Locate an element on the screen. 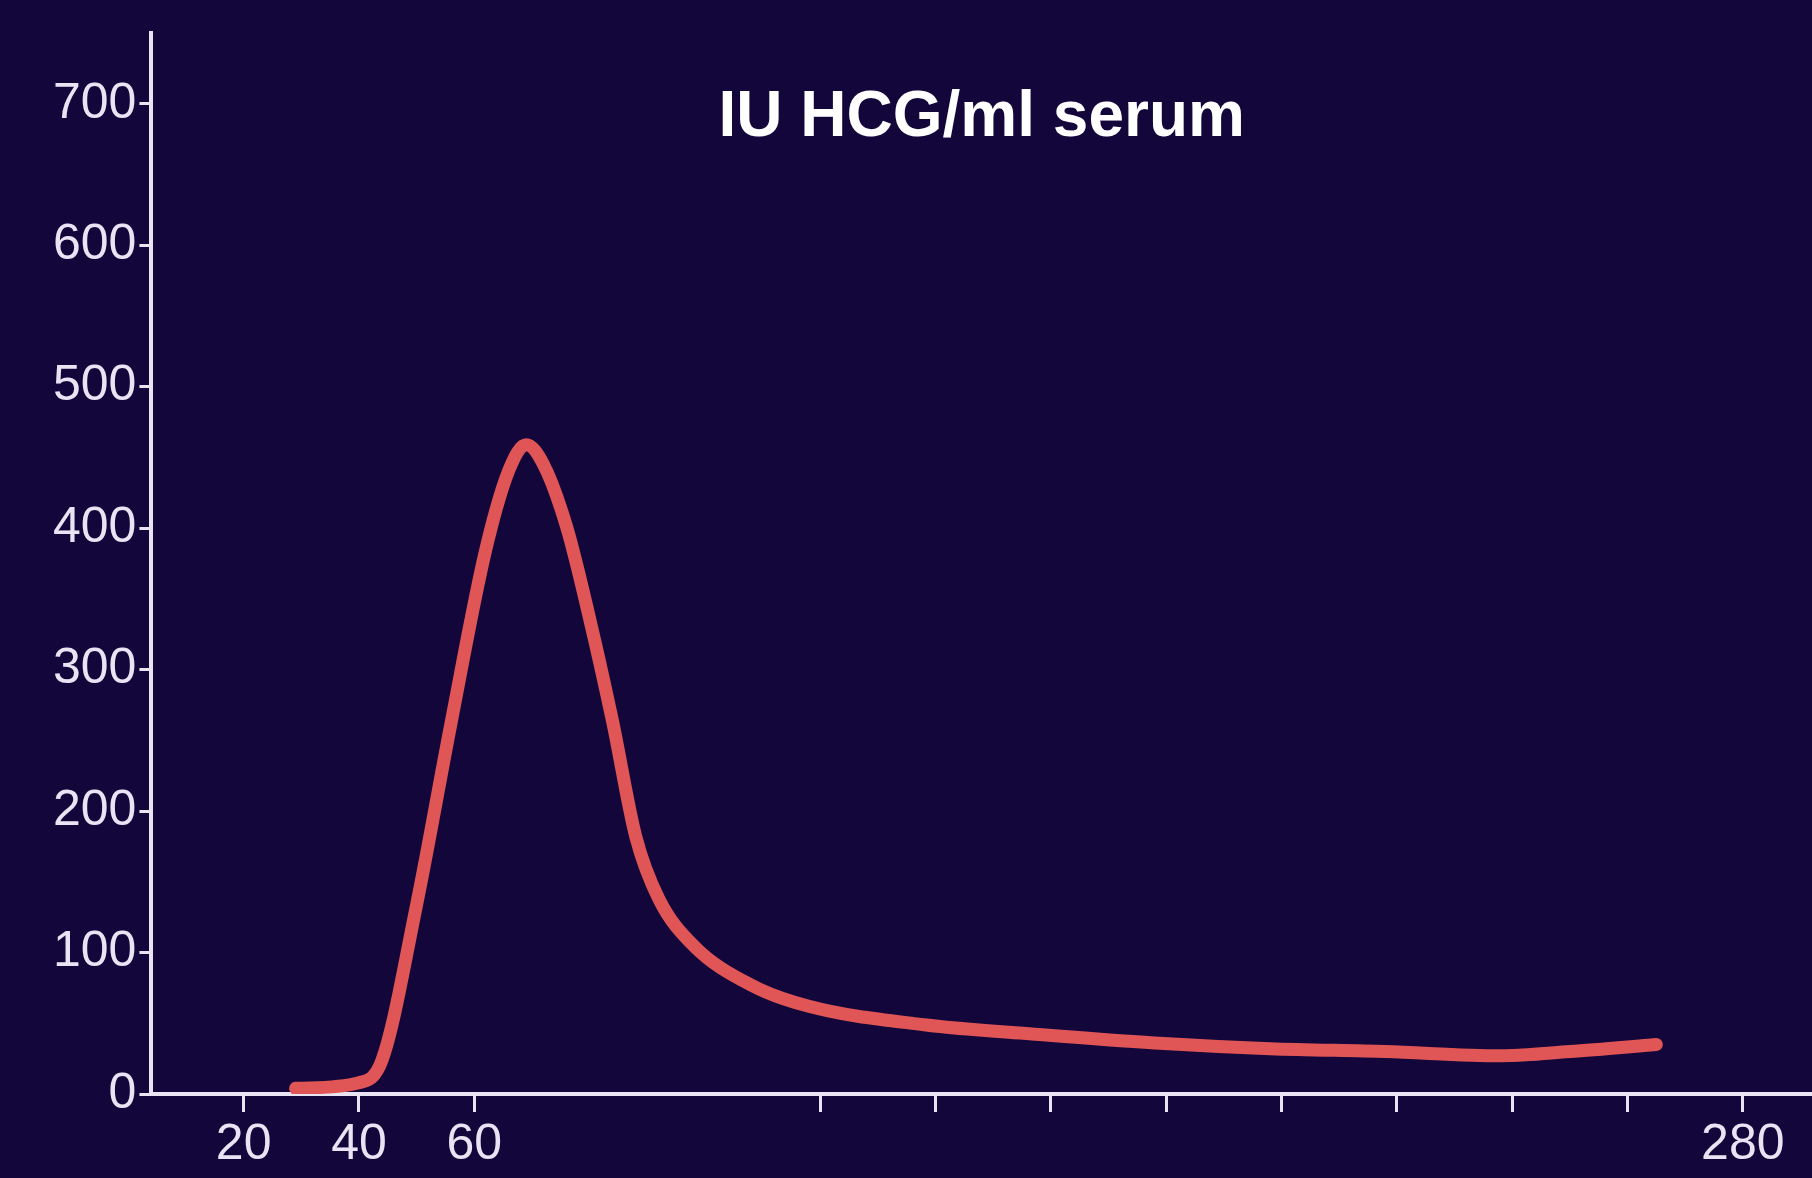 This screenshot has width=1812, height=1178. y-tick-label: 200 is located at coordinates (94, 807).